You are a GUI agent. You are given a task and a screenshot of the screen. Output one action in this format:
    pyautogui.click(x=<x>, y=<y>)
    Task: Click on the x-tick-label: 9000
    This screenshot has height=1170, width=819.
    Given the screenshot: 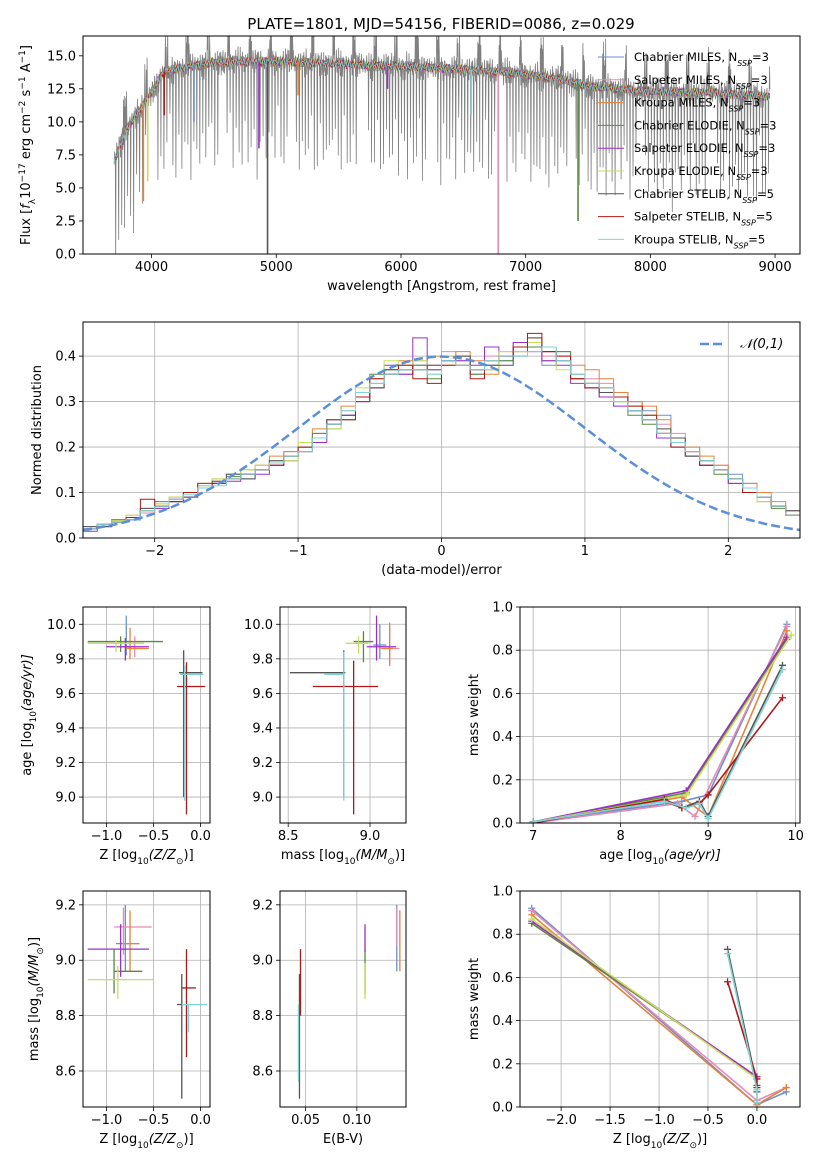 What is the action you would take?
    pyautogui.click(x=775, y=267)
    